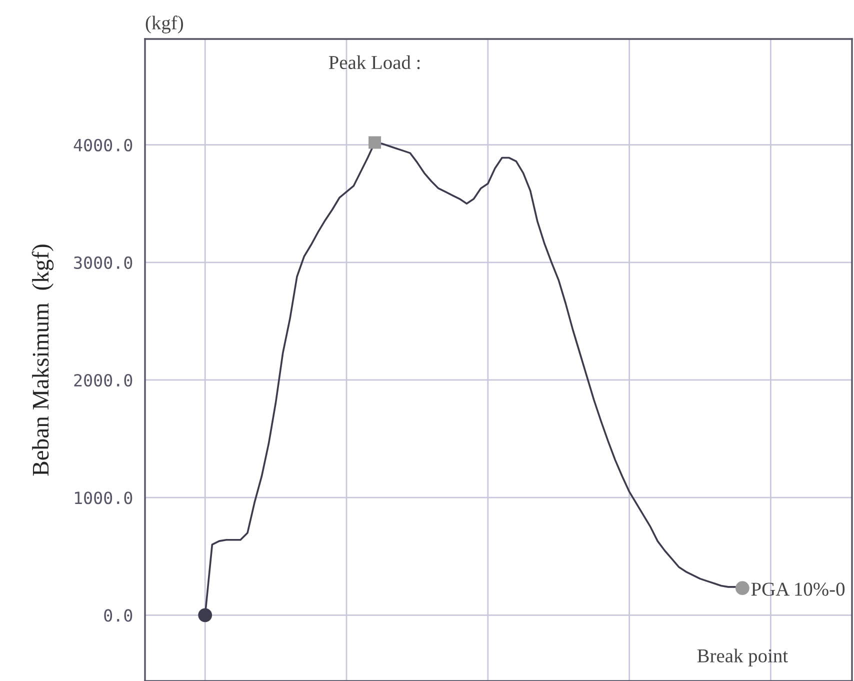 This screenshot has width=854, height=681. I want to click on y-tick-label: 4000.0, so click(103, 145).